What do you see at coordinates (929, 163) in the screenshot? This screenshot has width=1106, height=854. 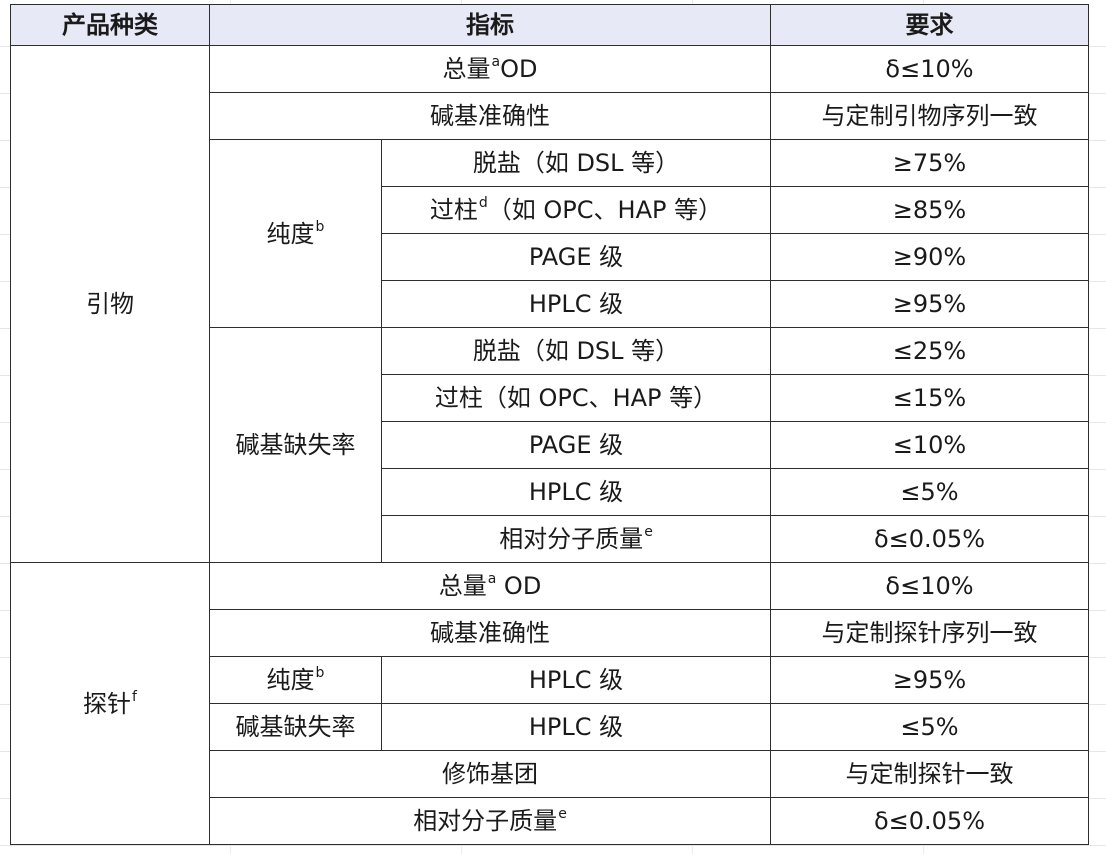 I see `requirement-cell: ≥75%` at bounding box center [929, 163].